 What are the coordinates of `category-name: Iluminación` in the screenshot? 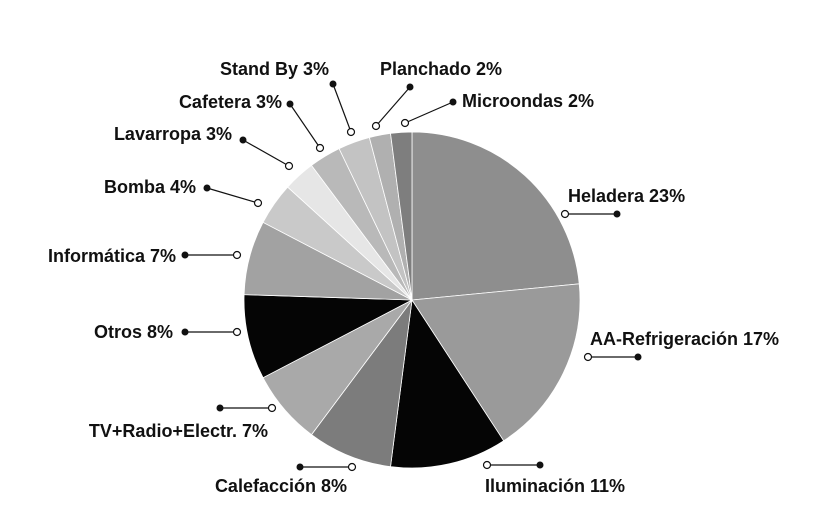 It's located at (535, 486).